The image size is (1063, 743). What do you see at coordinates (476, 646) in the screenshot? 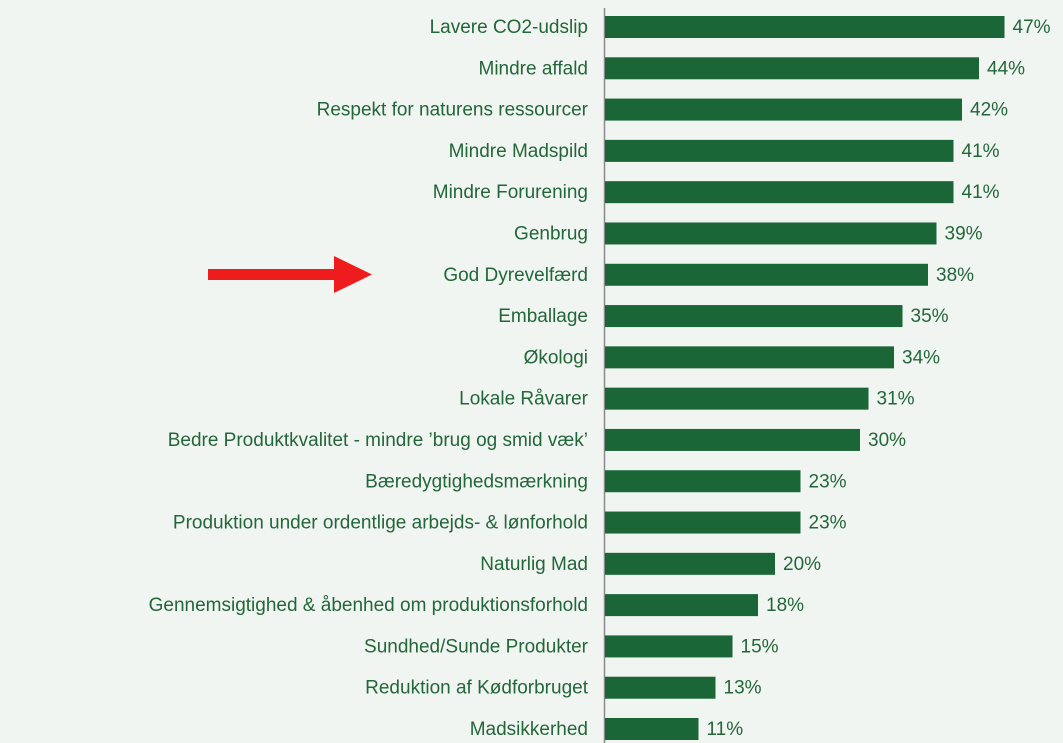
I see `category-label: Sundhed/Sunde Produkter` at bounding box center [476, 646].